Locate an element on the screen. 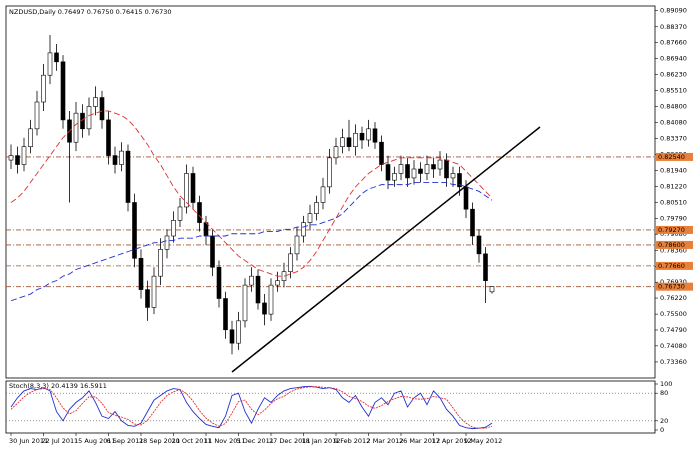 The width and height of the screenshot is (694, 449). y-tick-label: 0.81220 is located at coordinates (673, 186).